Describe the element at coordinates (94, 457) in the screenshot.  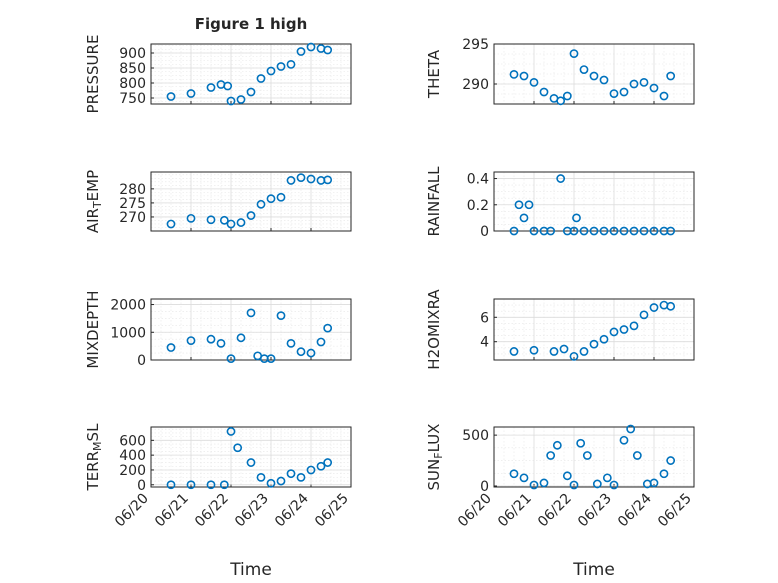
I see `y-axis-label-terr-msl: TERRMSL` at that location.